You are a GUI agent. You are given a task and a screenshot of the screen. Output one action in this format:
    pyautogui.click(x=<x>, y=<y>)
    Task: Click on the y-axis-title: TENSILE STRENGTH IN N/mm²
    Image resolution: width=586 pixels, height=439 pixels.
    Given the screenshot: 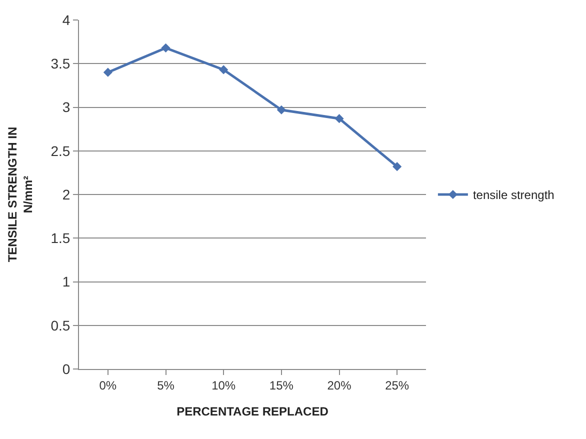 What is the action you would take?
    pyautogui.click(x=20, y=194)
    